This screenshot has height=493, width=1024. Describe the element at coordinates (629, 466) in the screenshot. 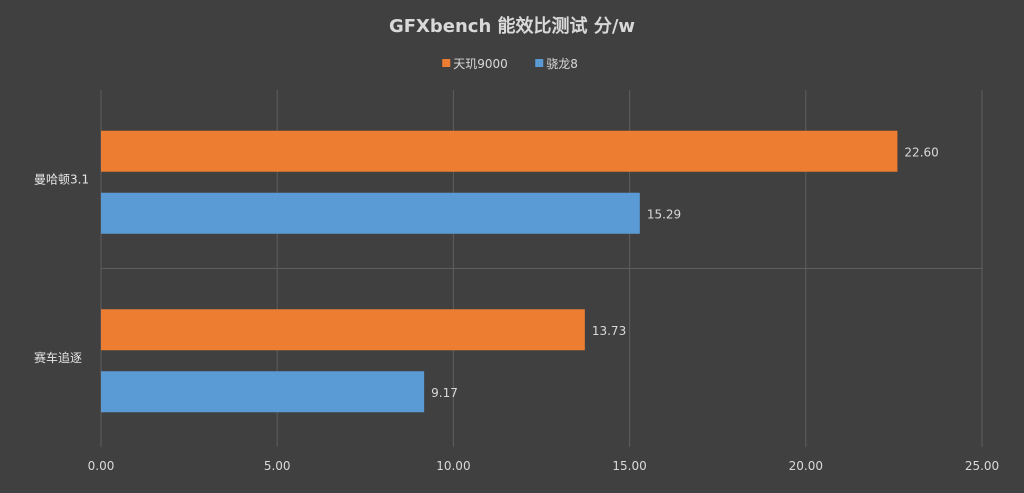

I see `x-tick-label: 15.00` at that location.